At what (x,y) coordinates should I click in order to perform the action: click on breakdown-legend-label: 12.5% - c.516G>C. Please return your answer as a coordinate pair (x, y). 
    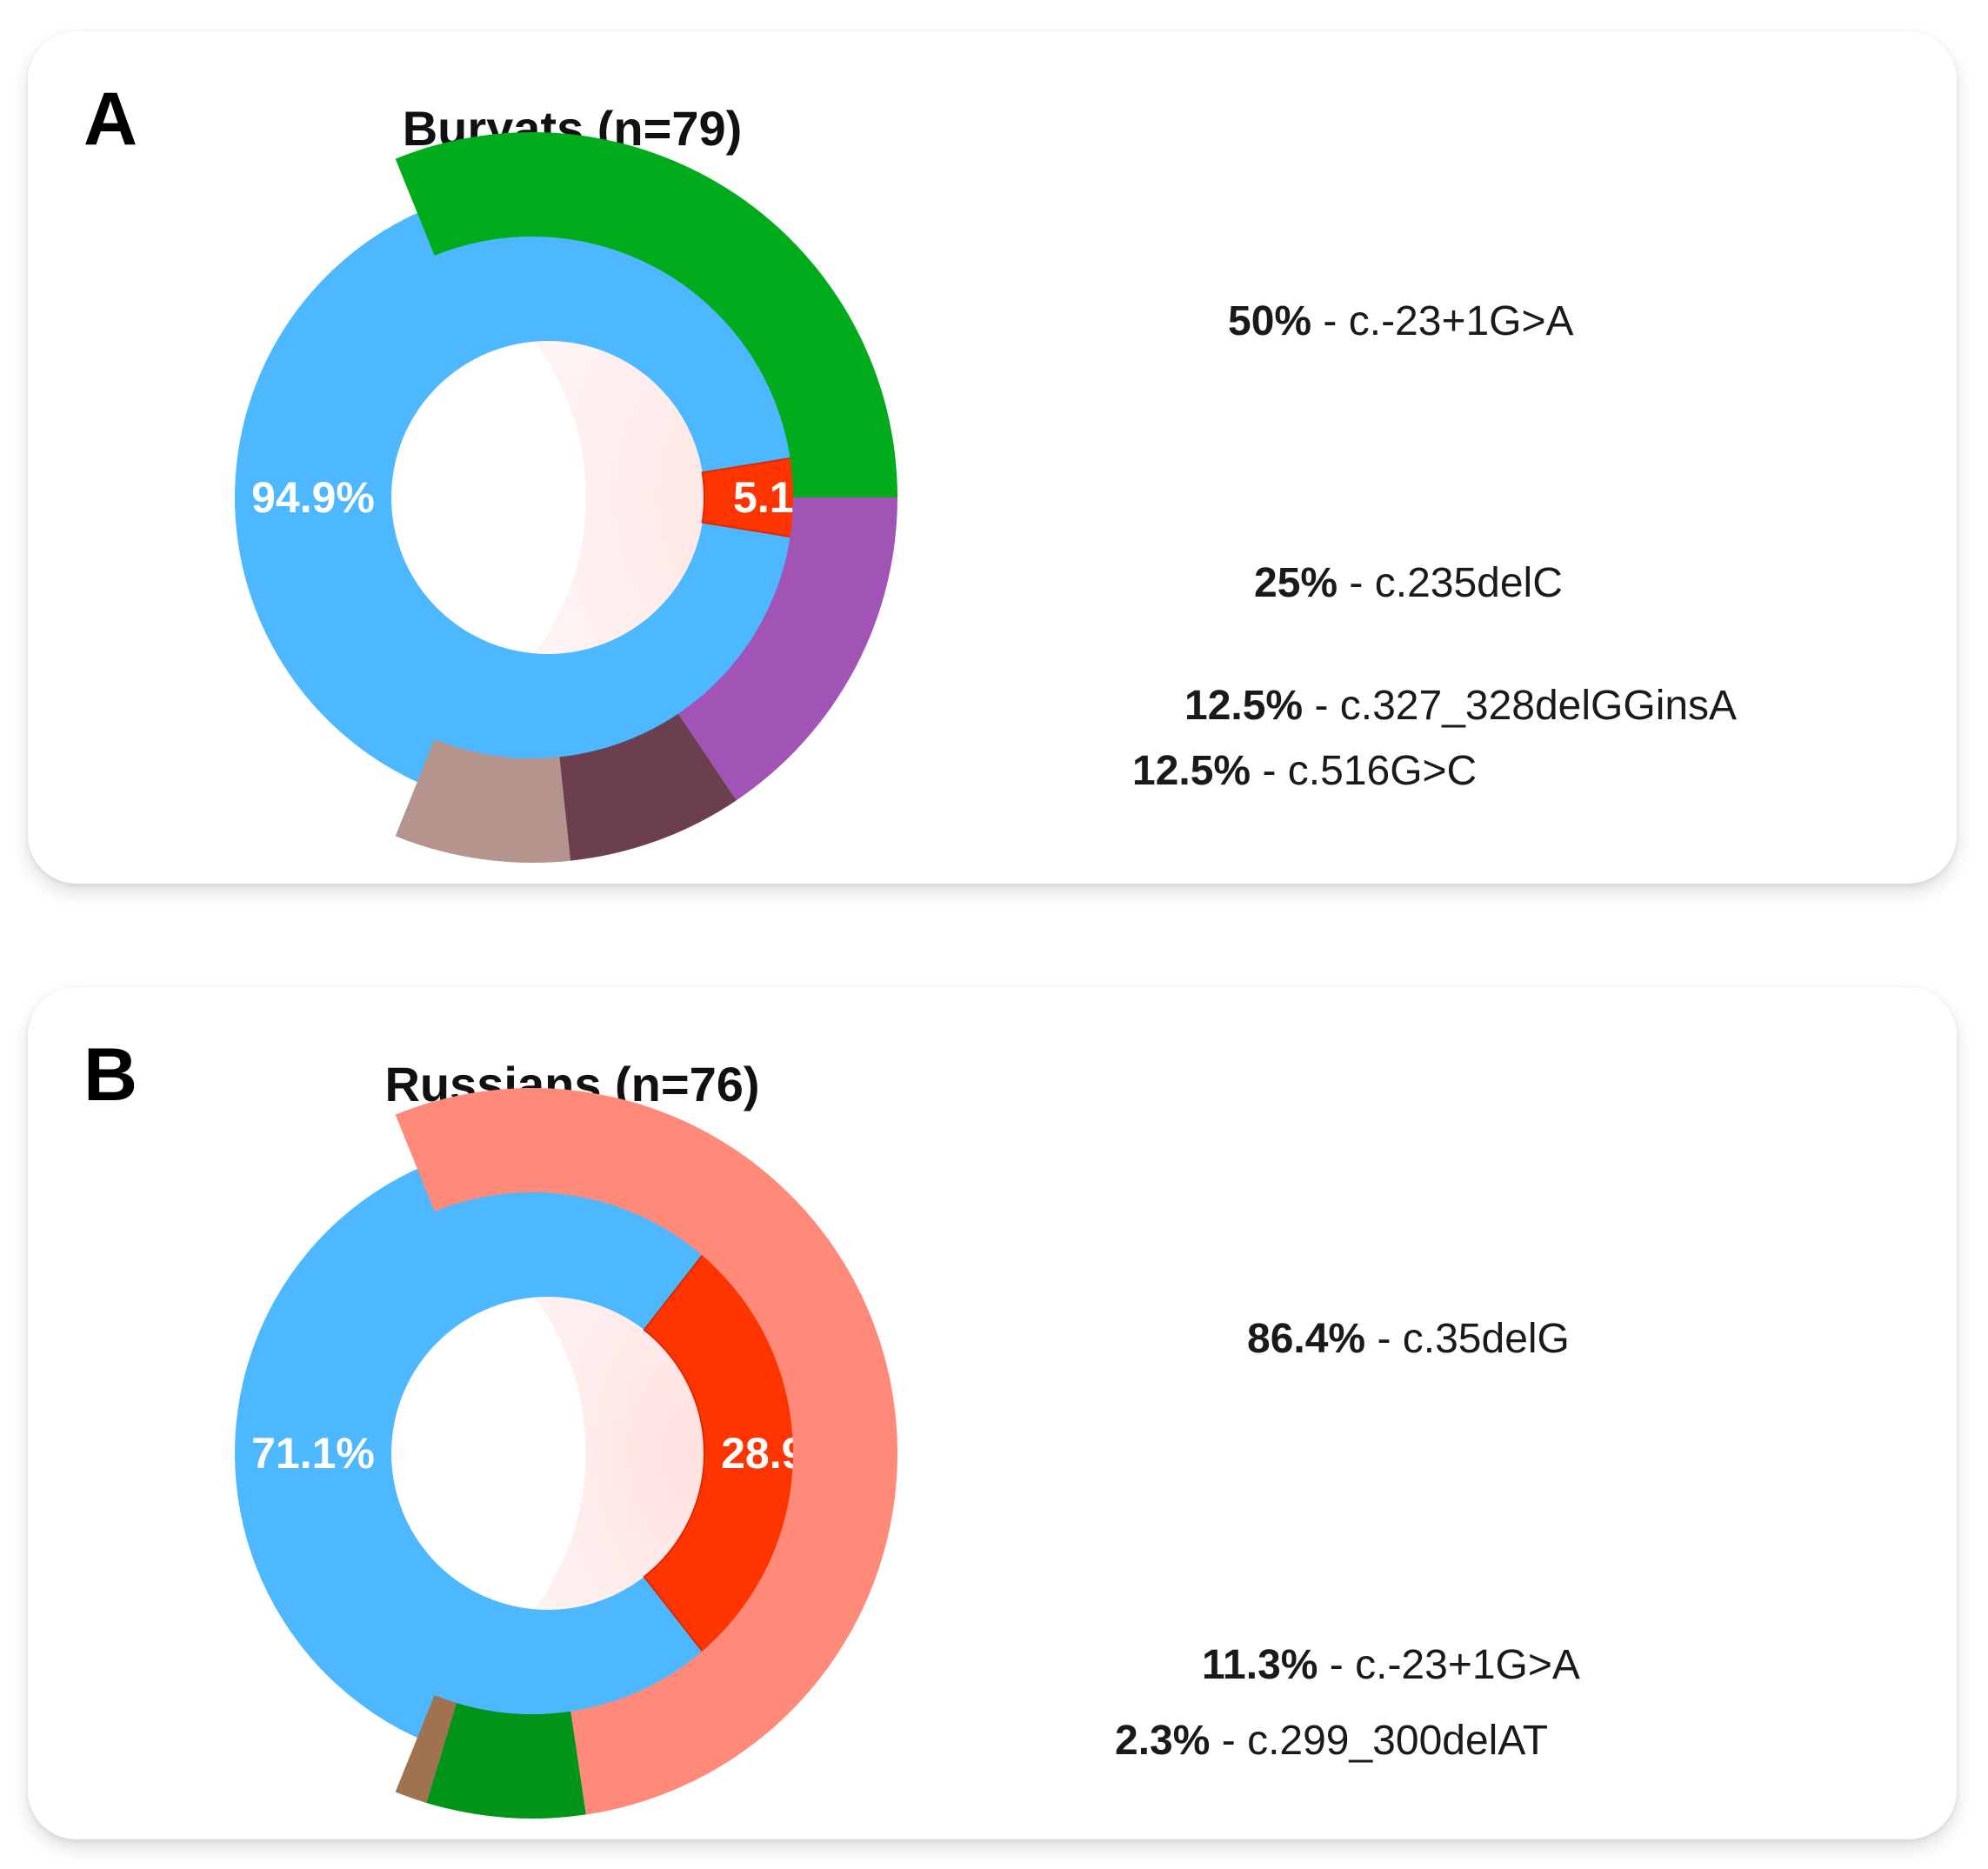
    Looking at the image, I should click on (1304, 771).